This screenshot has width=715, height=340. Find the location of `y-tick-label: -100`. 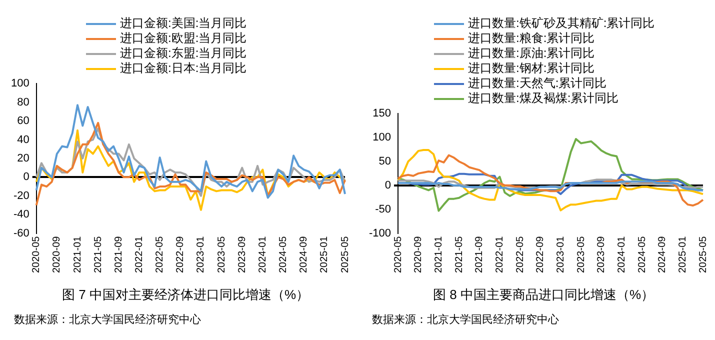

y-tick-label: -100 is located at coordinates (380, 233).